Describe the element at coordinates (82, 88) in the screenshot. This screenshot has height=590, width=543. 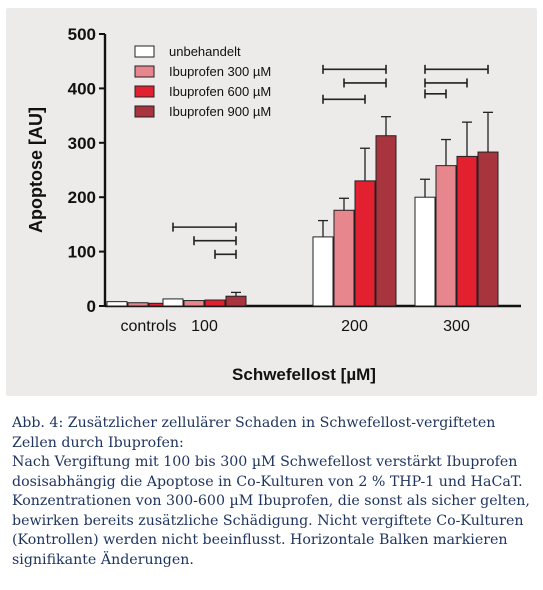
I see `y-tick-label: 400` at that location.